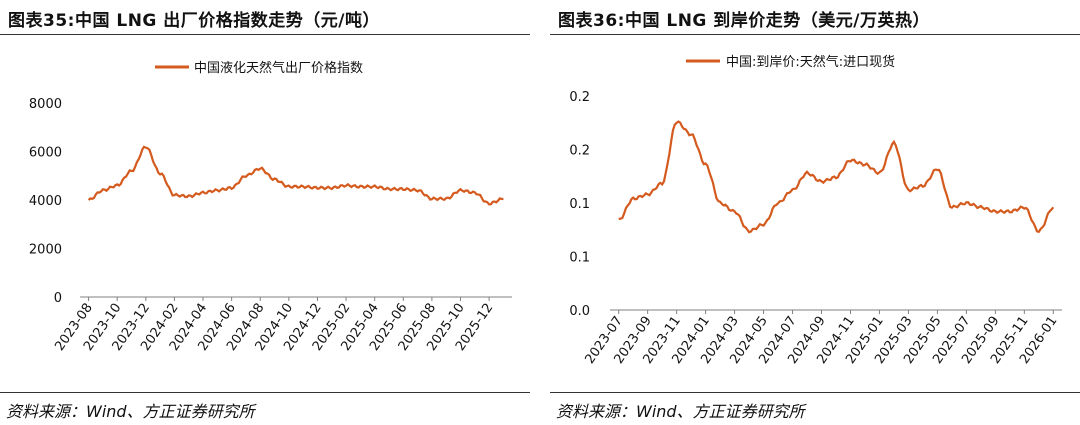 The image size is (1080, 425). What do you see at coordinates (744, 21) in the screenshot?
I see `chart-title: 图表36:中国 LNG 到岸价走势（美元/万英热）` at bounding box center [744, 21].